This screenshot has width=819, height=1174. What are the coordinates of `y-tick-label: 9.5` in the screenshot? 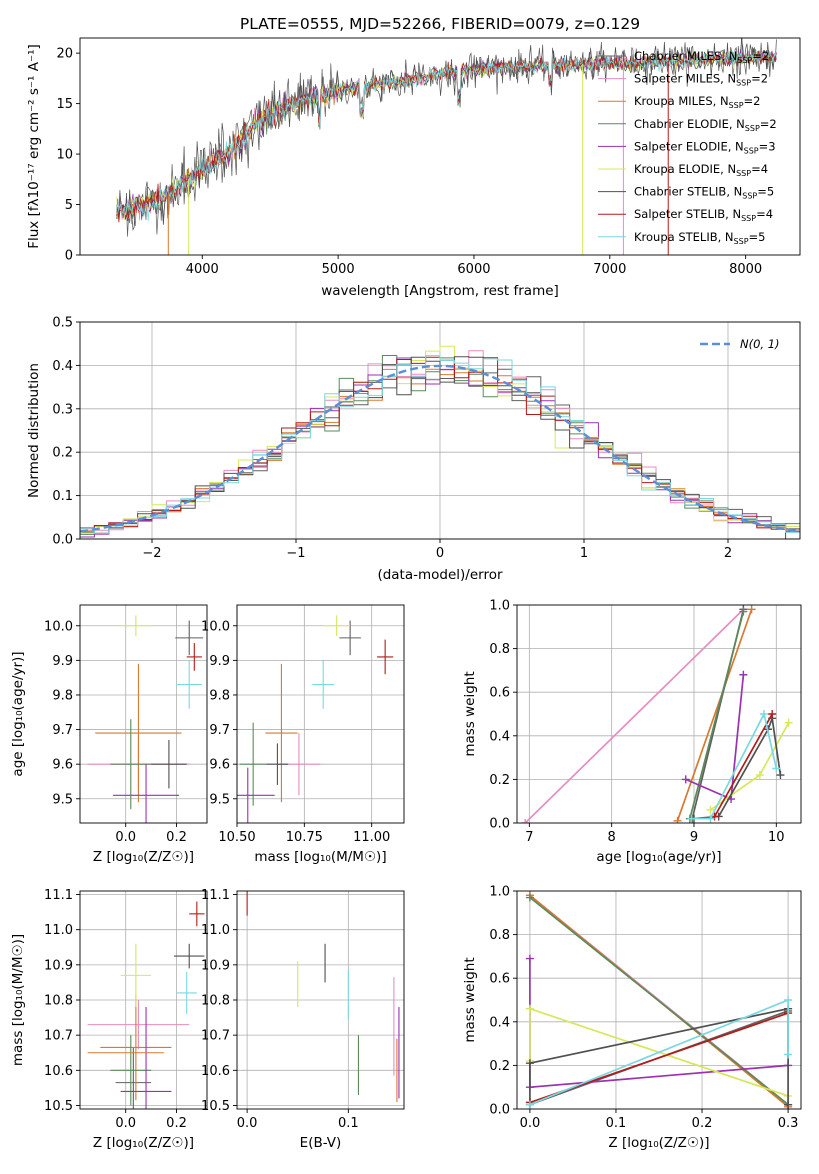 It's located at (219, 799).